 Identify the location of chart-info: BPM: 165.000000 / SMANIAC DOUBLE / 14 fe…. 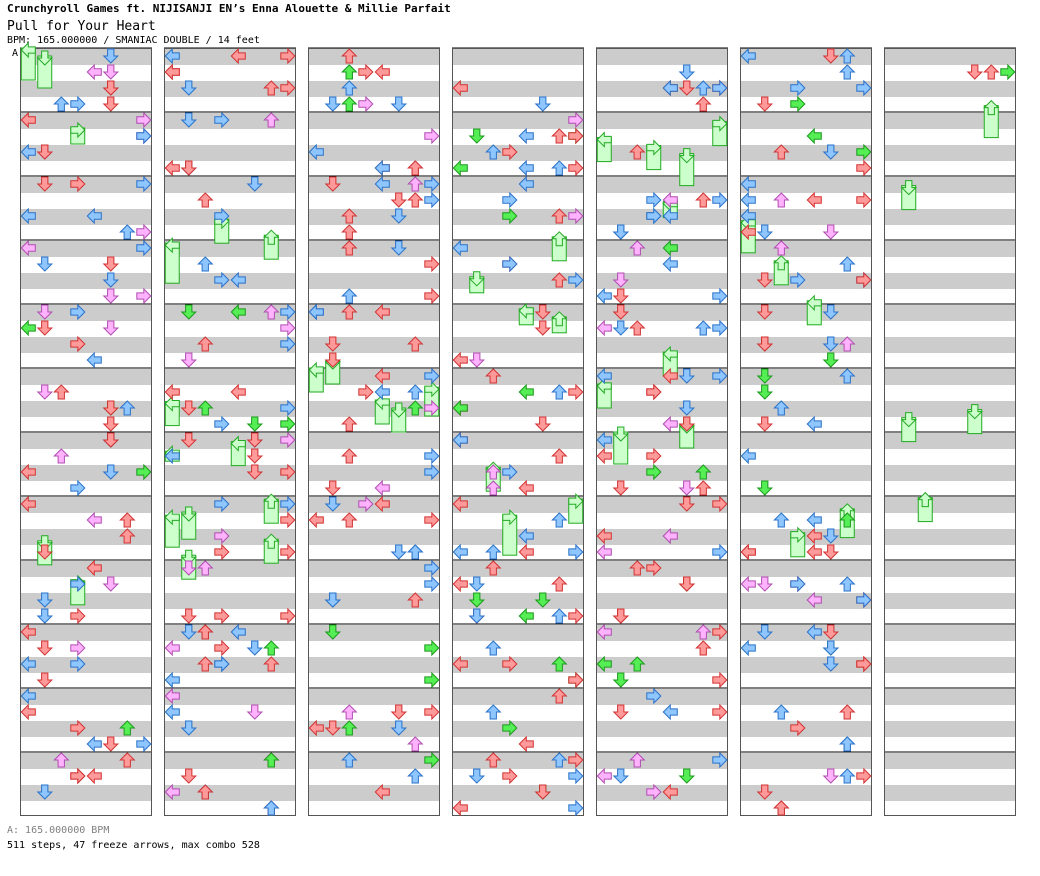
(133, 40).